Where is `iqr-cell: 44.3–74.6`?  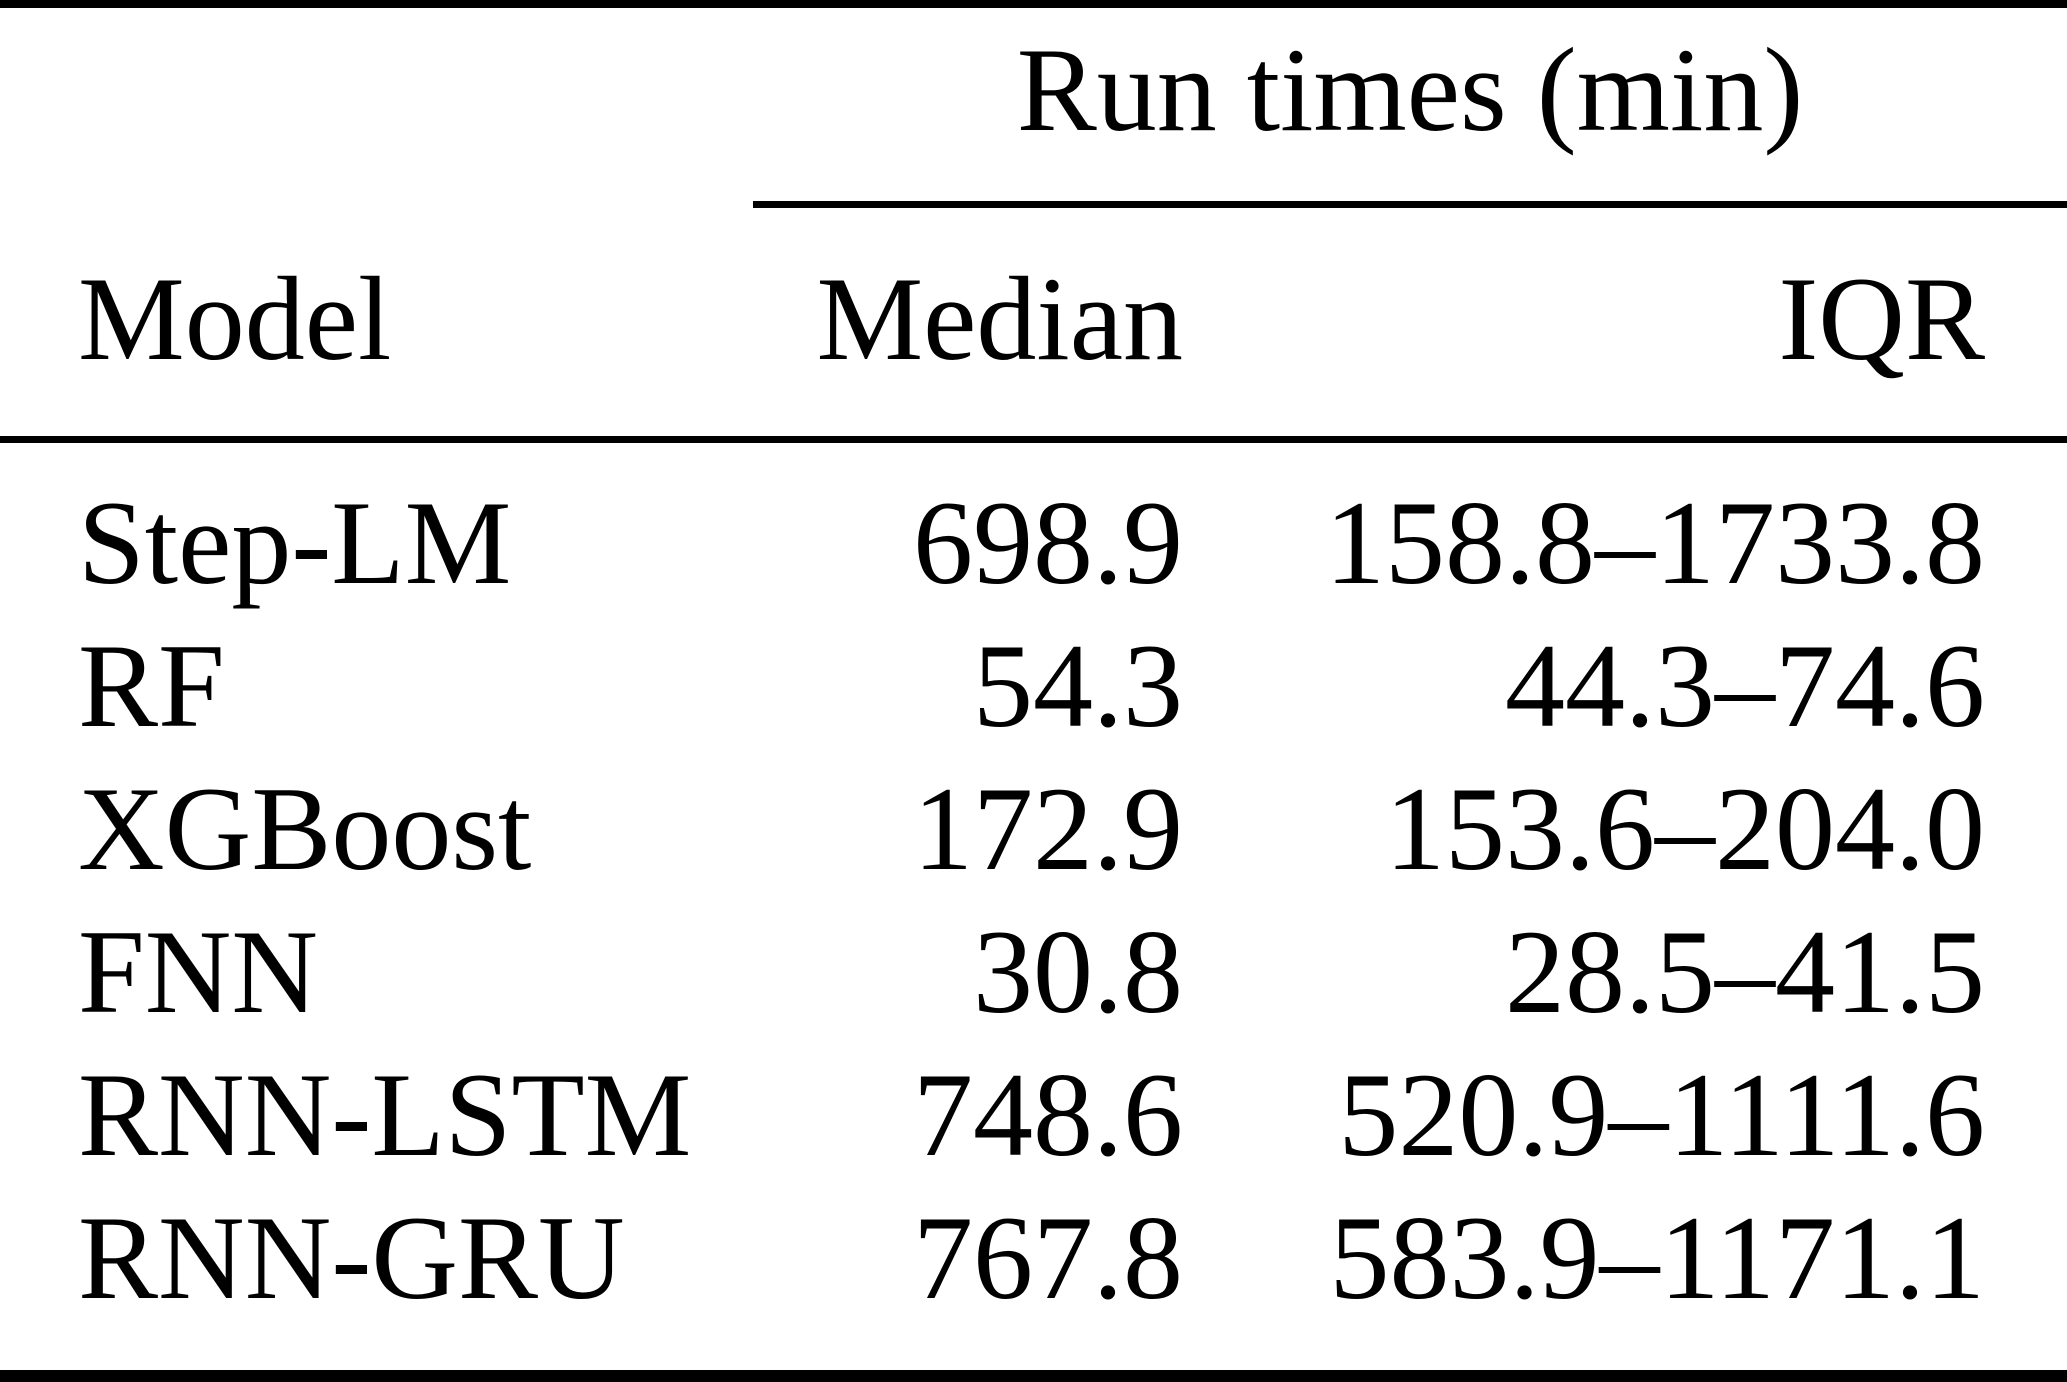
iqr-cell: 44.3–74.6 is located at coordinates (1745, 685).